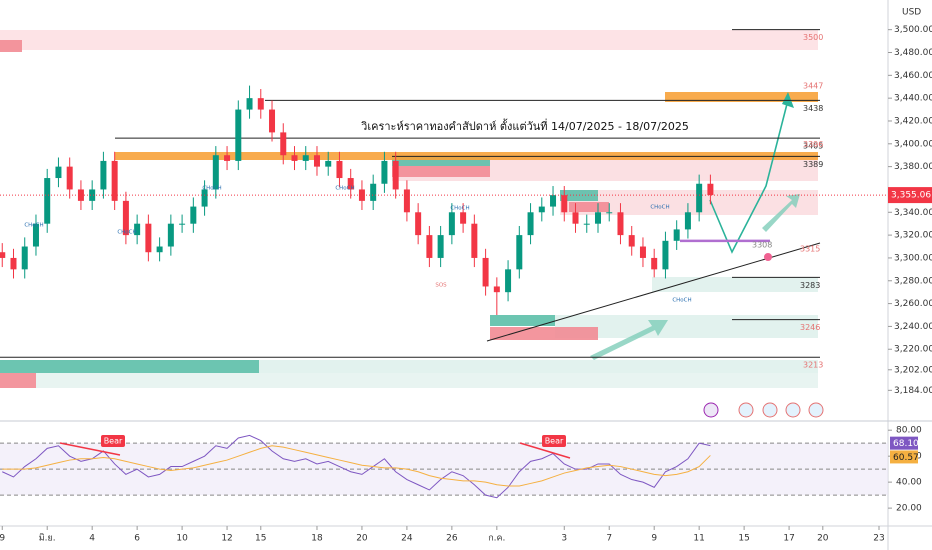 The width and height of the screenshot is (932, 550). I want to click on annotation: SOS, so click(441, 286).